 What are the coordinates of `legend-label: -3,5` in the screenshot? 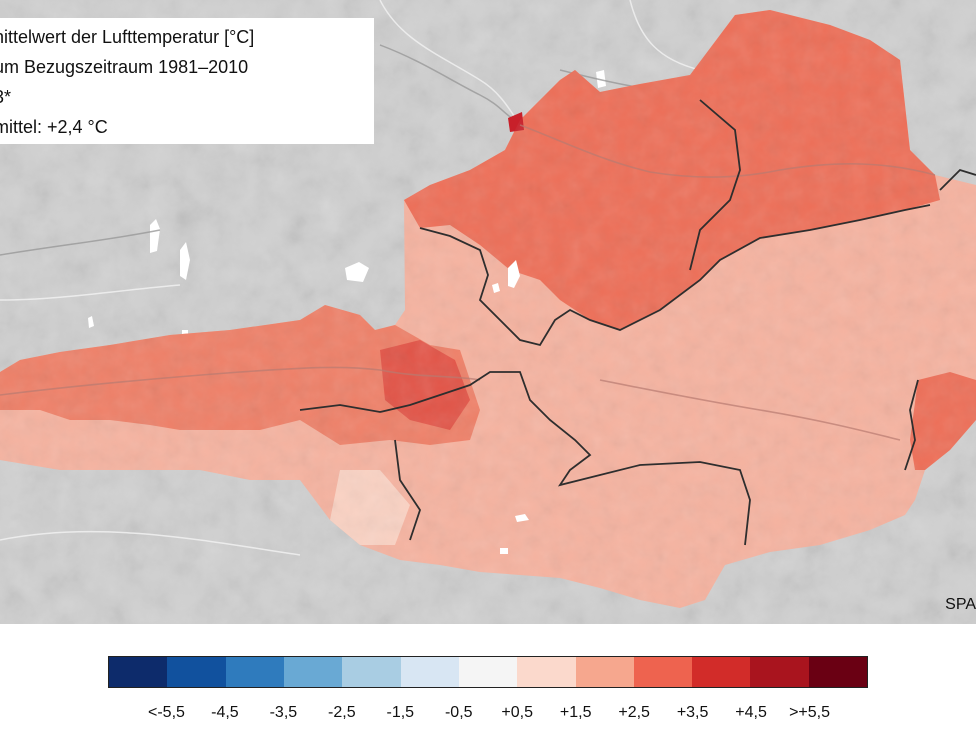 It's located at (283, 712).